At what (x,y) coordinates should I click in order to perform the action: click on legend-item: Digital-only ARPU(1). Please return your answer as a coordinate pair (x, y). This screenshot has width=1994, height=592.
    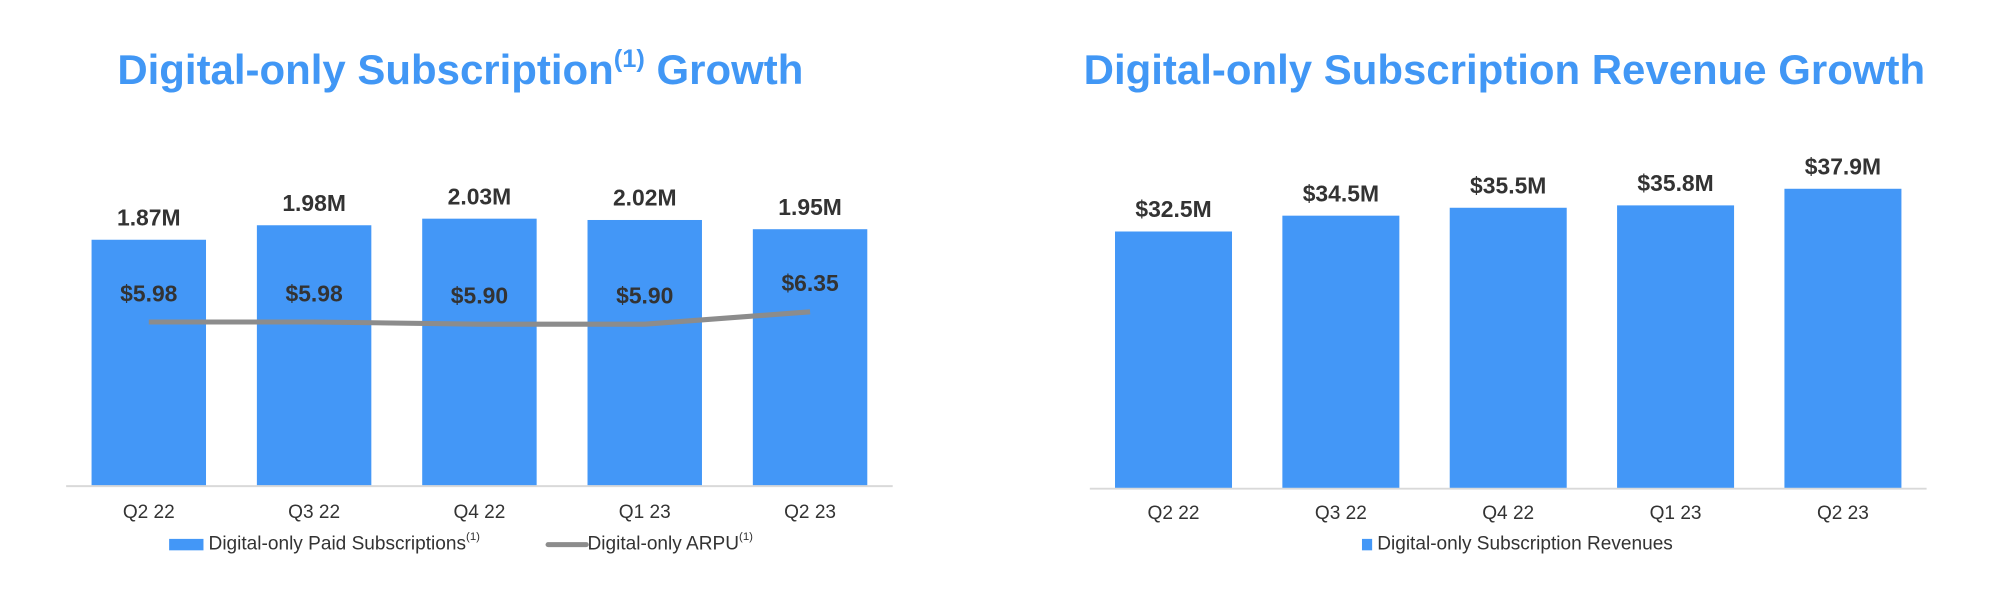
    Looking at the image, I should click on (649, 543).